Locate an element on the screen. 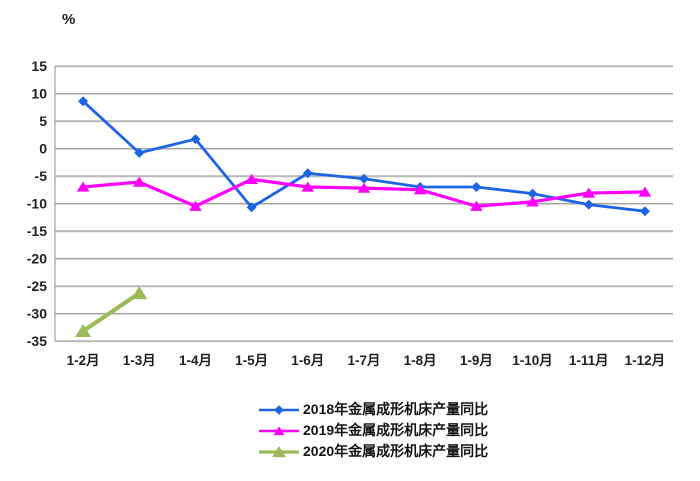 This screenshot has width=700, height=481. x-axis-category-label: 1-4月 is located at coordinates (195, 360).